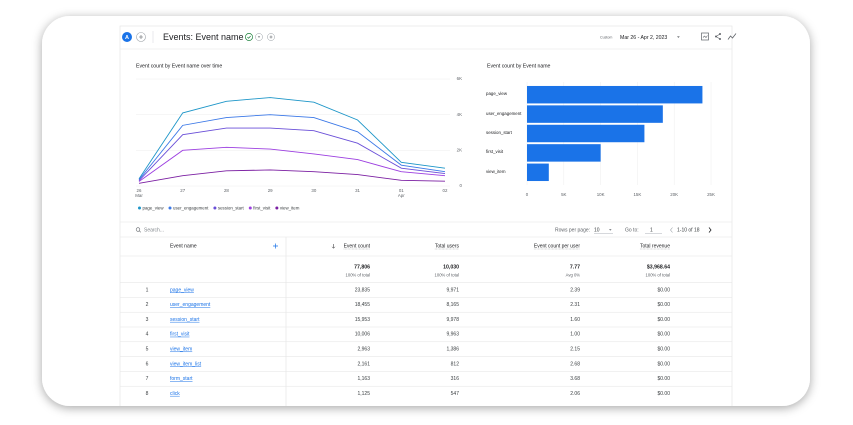 The width and height of the screenshot is (853, 425). Describe the element at coordinates (601, 194) in the screenshot. I see `x-tick-label: 10K` at that location.